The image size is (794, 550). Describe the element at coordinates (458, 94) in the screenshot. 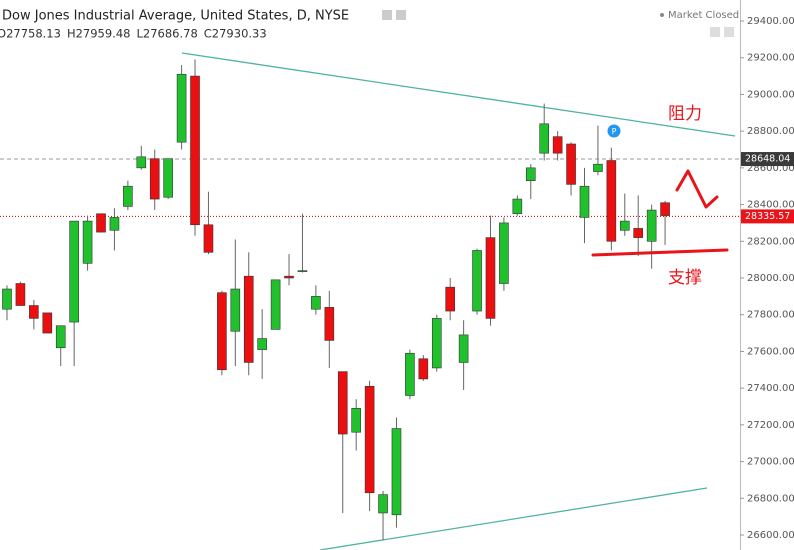

I see `resistance-trend-line` at that location.